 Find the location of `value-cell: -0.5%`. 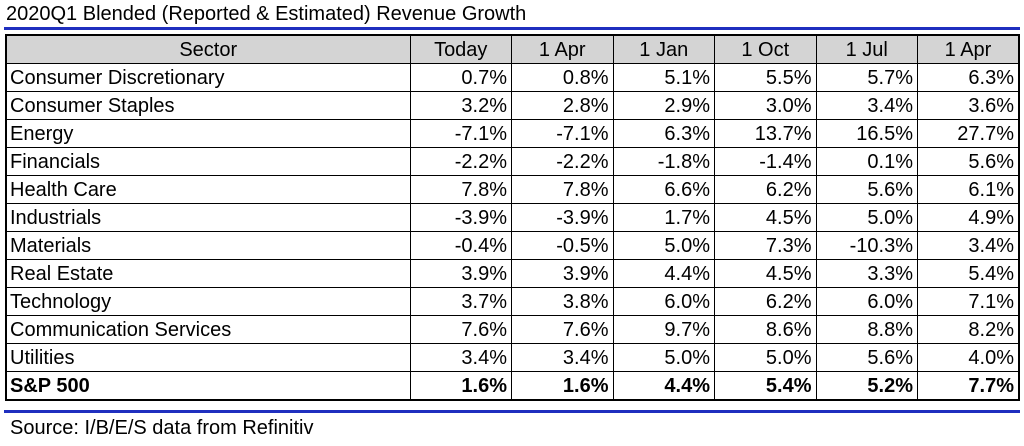

value-cell: -0.5% is located at coordinates (562, 245).